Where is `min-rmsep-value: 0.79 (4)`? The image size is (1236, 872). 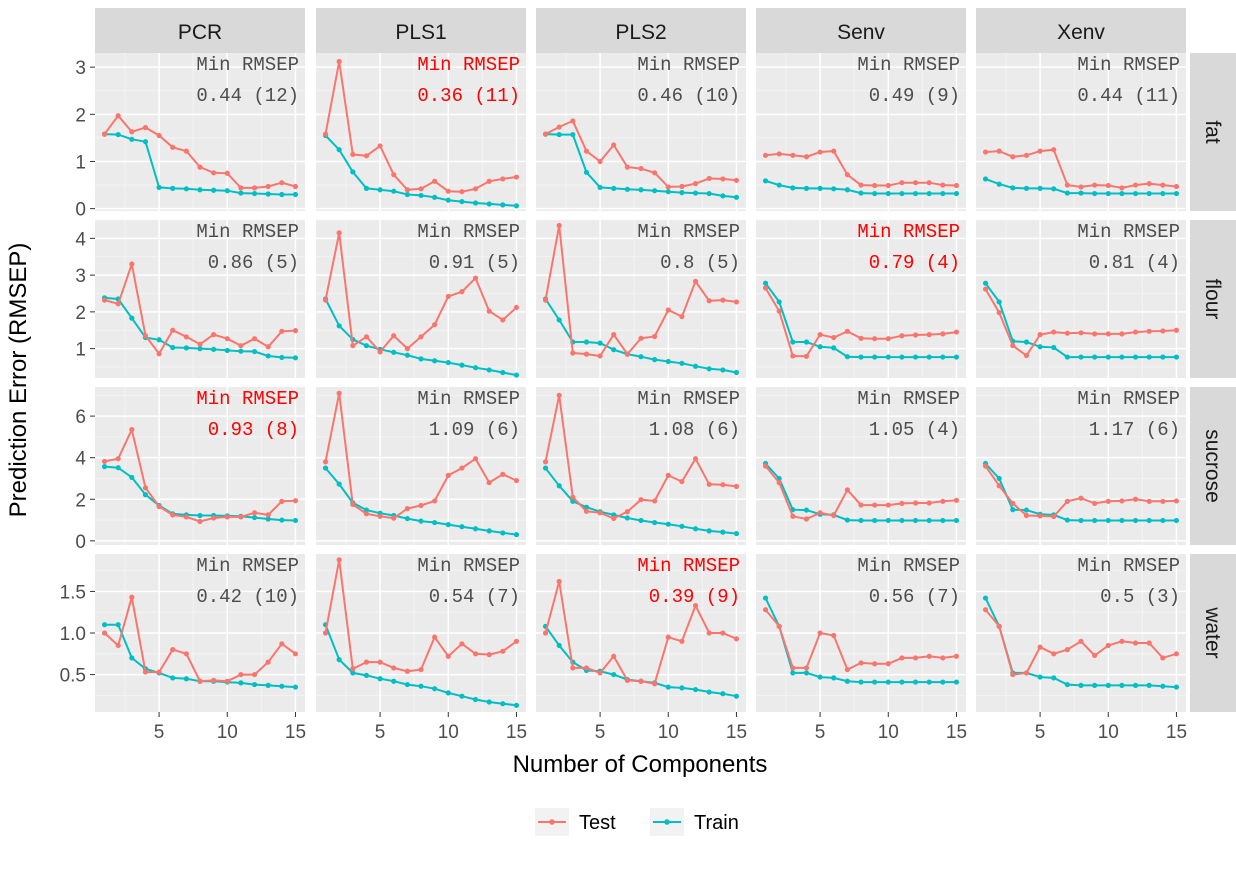
min-rmsep-value: 0.79 (4) is located at coordinates (914, 263).